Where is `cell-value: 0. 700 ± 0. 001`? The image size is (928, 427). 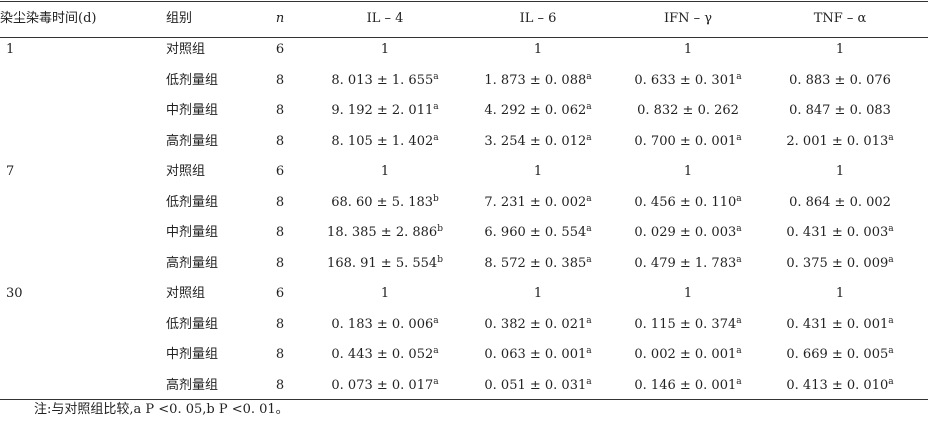
cell-value: 0. 700 ± 0. 001 is located at coordinates (685, 141).